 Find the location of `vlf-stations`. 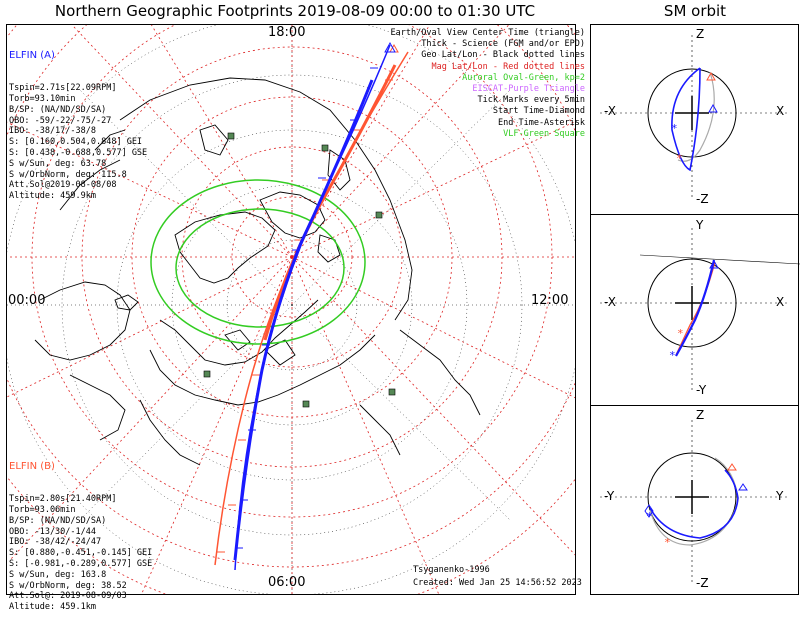

vlf-stations is located at coordinates (299, 270).